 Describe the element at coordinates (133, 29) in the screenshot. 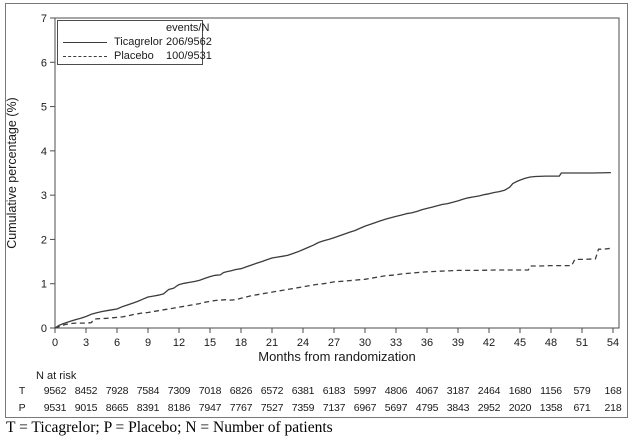

I see `legend-header-row: events/N` at that location.